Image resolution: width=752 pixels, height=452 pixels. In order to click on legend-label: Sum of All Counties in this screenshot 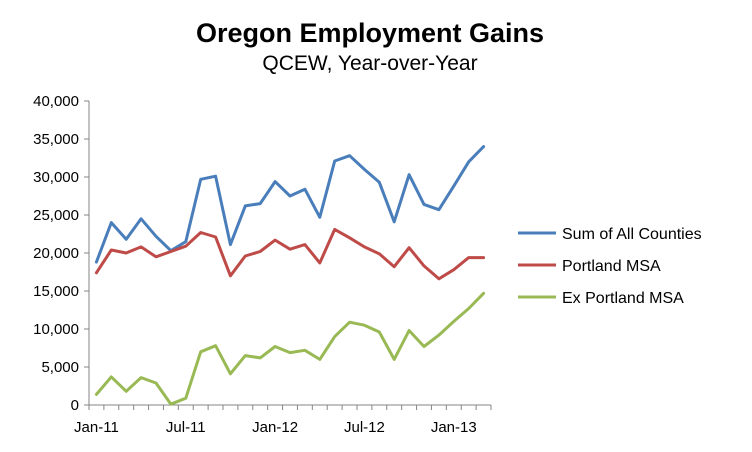, I will do `click(632, 234)`.